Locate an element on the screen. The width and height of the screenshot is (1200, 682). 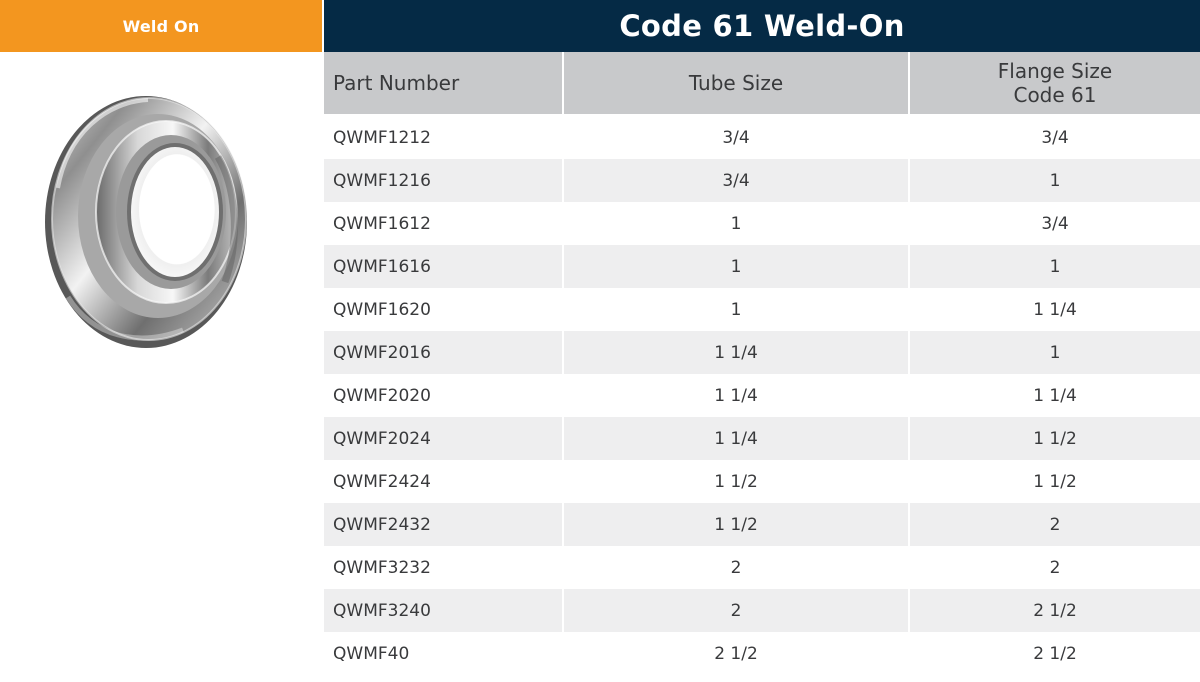
part-number-cell: QWMF3232 is located at coordinates (443, 567).